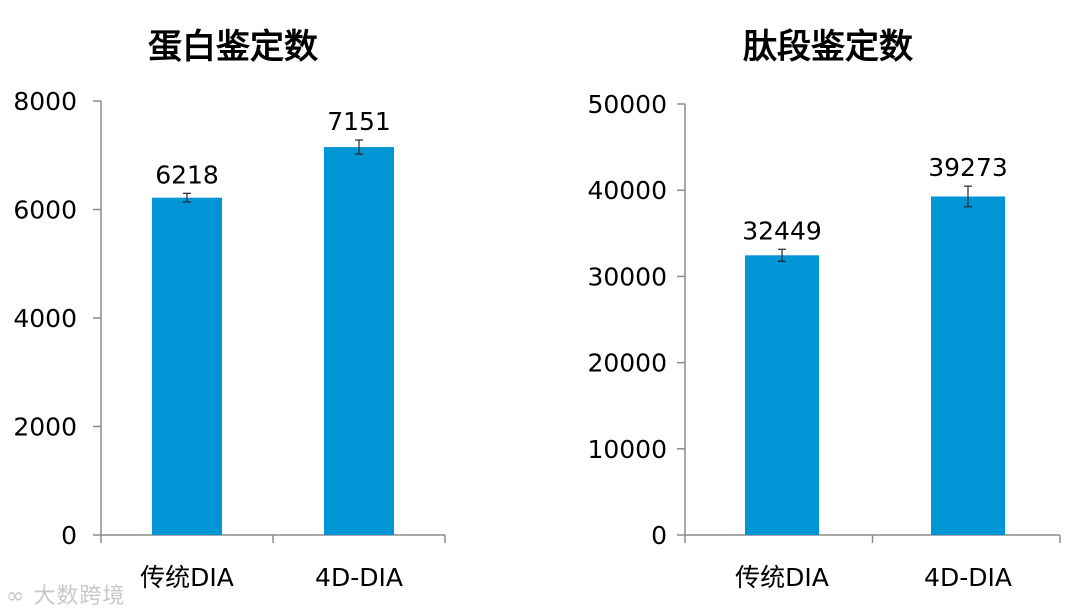 The image size is (1080, 614). I want to click on y-tick-label: 30000, so click(627, 276).